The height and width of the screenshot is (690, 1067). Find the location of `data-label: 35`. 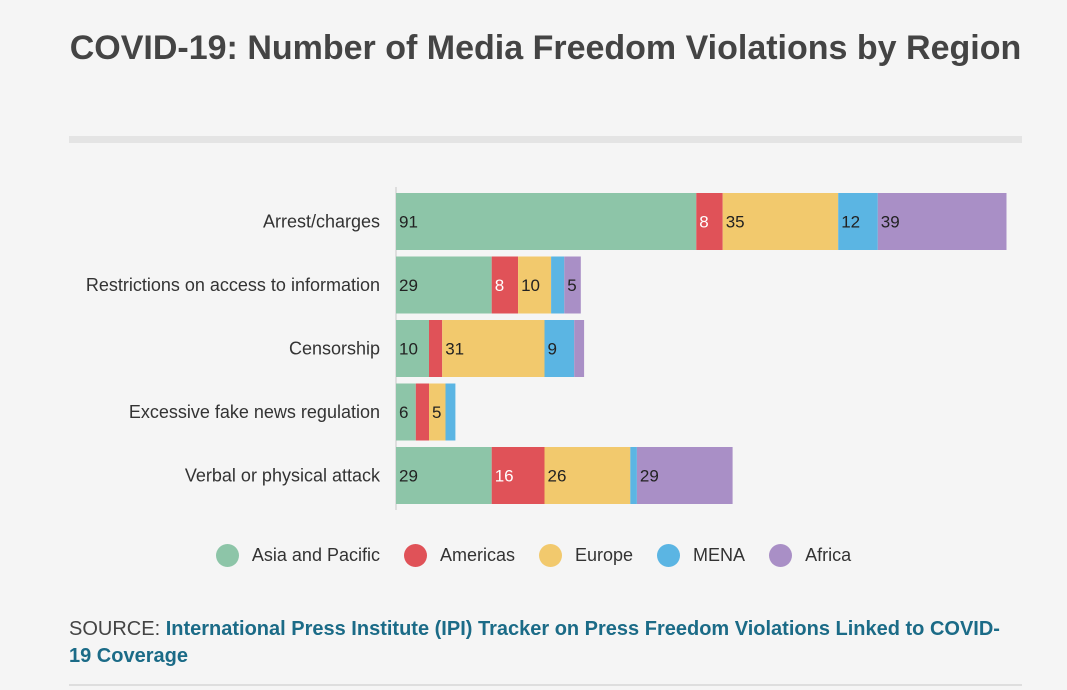

data-label: 35 is located at coordinates (735, 222).